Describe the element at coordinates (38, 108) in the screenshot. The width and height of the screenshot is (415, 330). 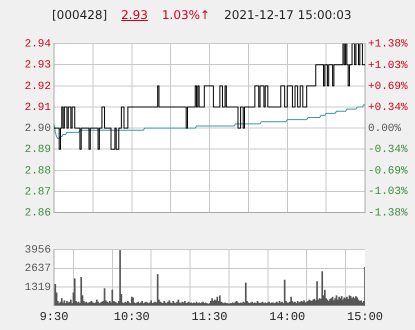
I see `y-tick-label: 2.91` at that location.